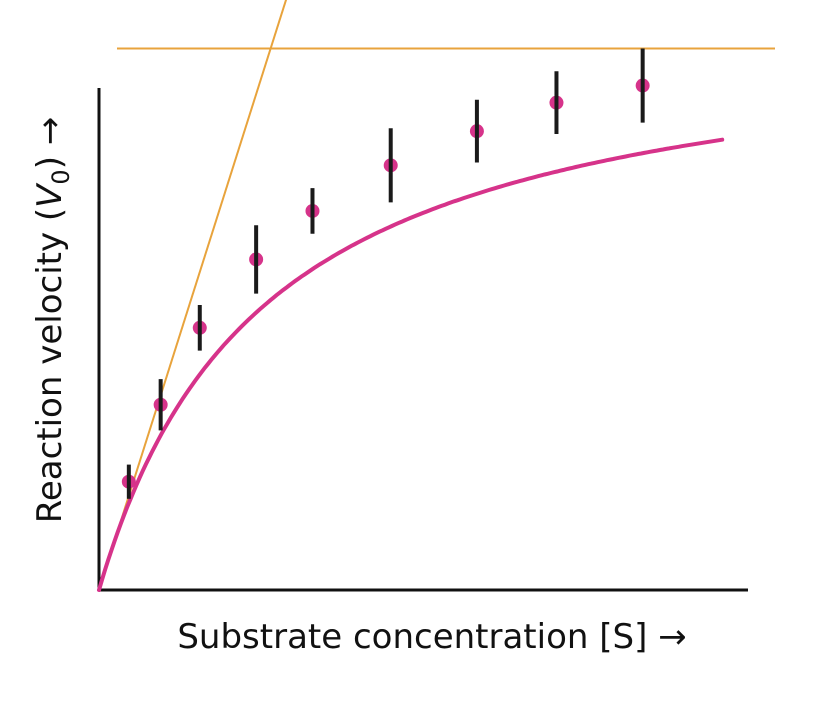  I want to click on y-axis-title-subscript: 0, so click(61, 176).